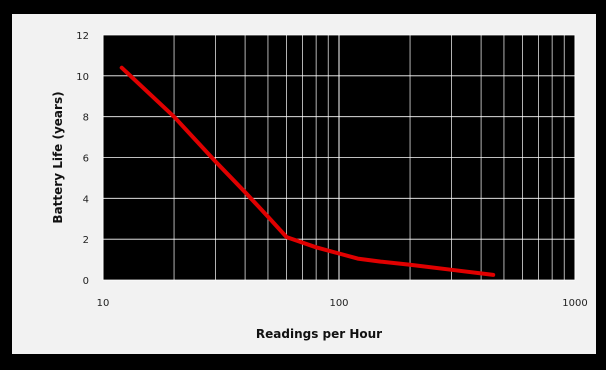 The image size is (606, 370). What do you see at coordinates (103, 303) in the screenshot?
I see `x-tick-label: 10` at bounding box center [103, 303].